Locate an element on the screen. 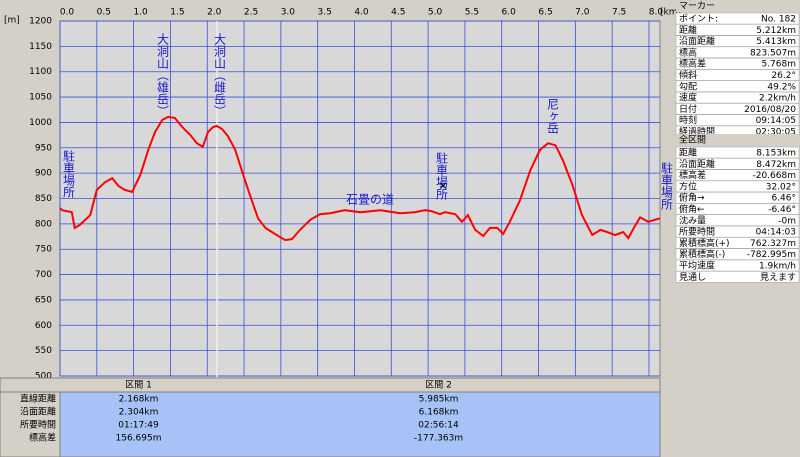  table-cell: 01:17:49 is located at coordinates (138, 426).